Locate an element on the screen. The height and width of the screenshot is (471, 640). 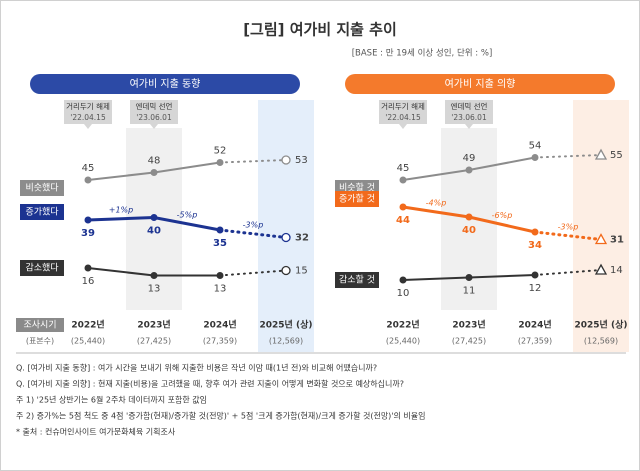
value-label: 34 is located at coordinates (535, 245).